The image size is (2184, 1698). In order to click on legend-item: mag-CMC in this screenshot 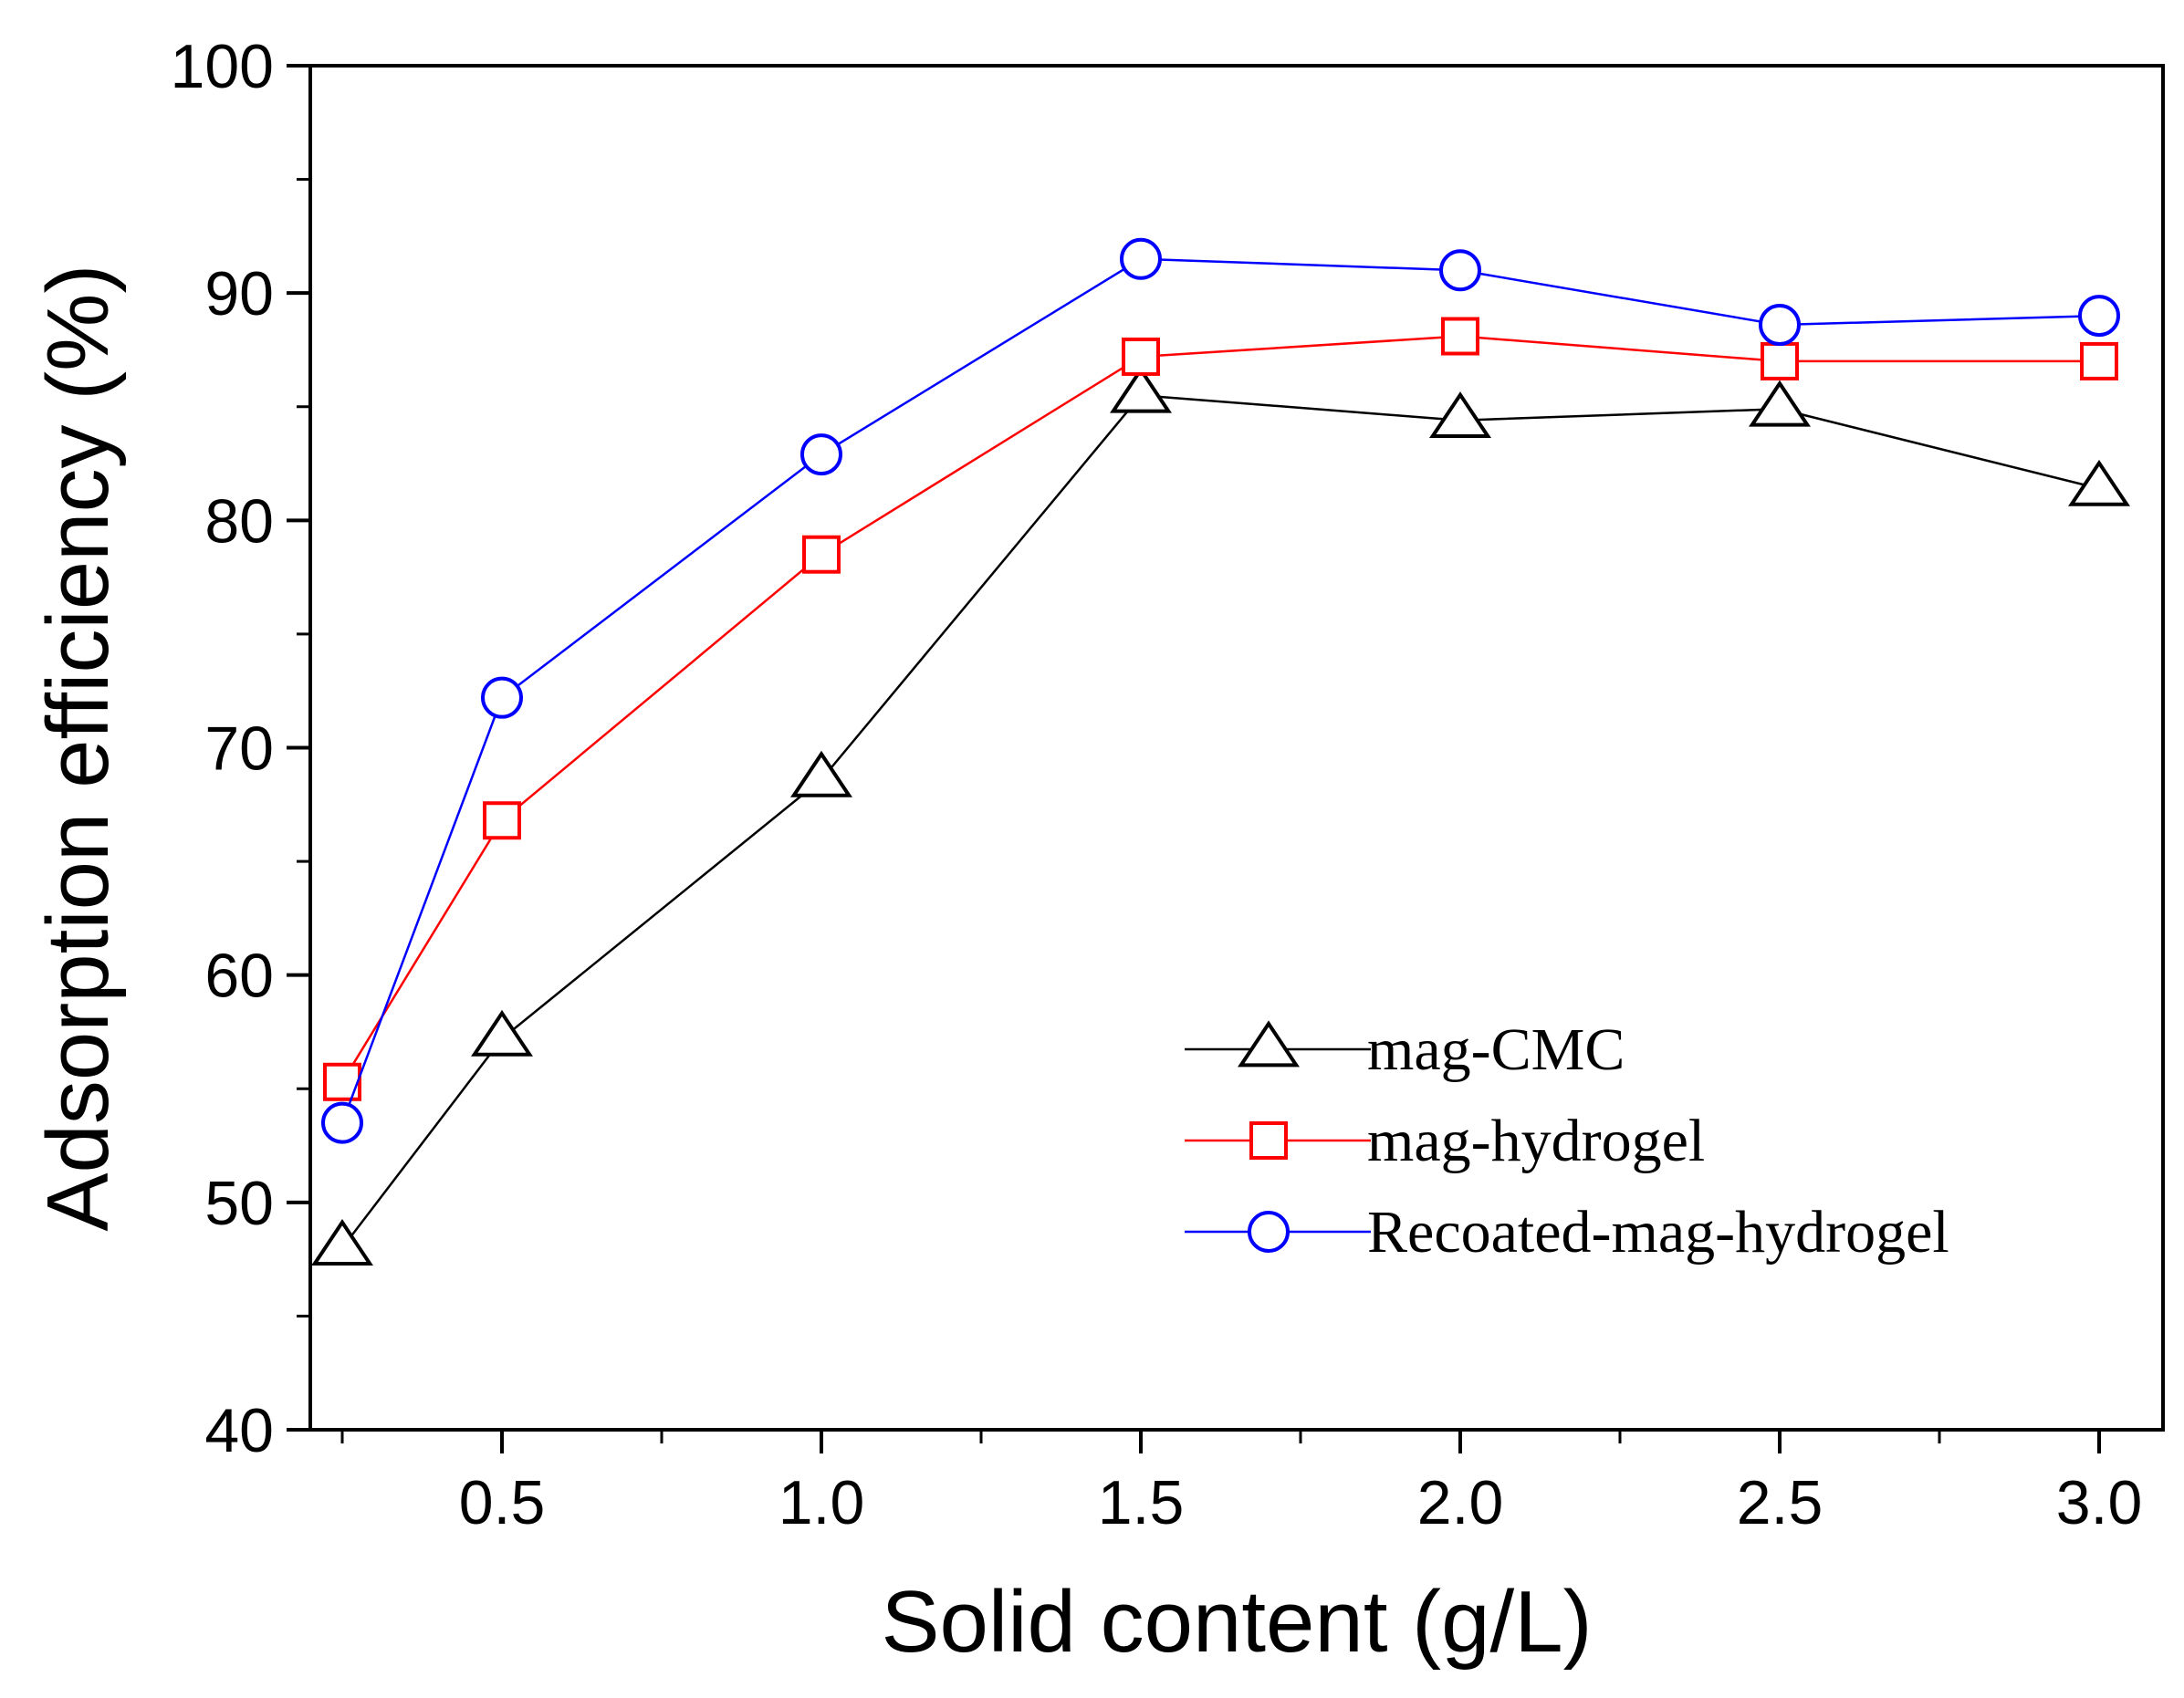, I will do `click(1405, 1049)`.